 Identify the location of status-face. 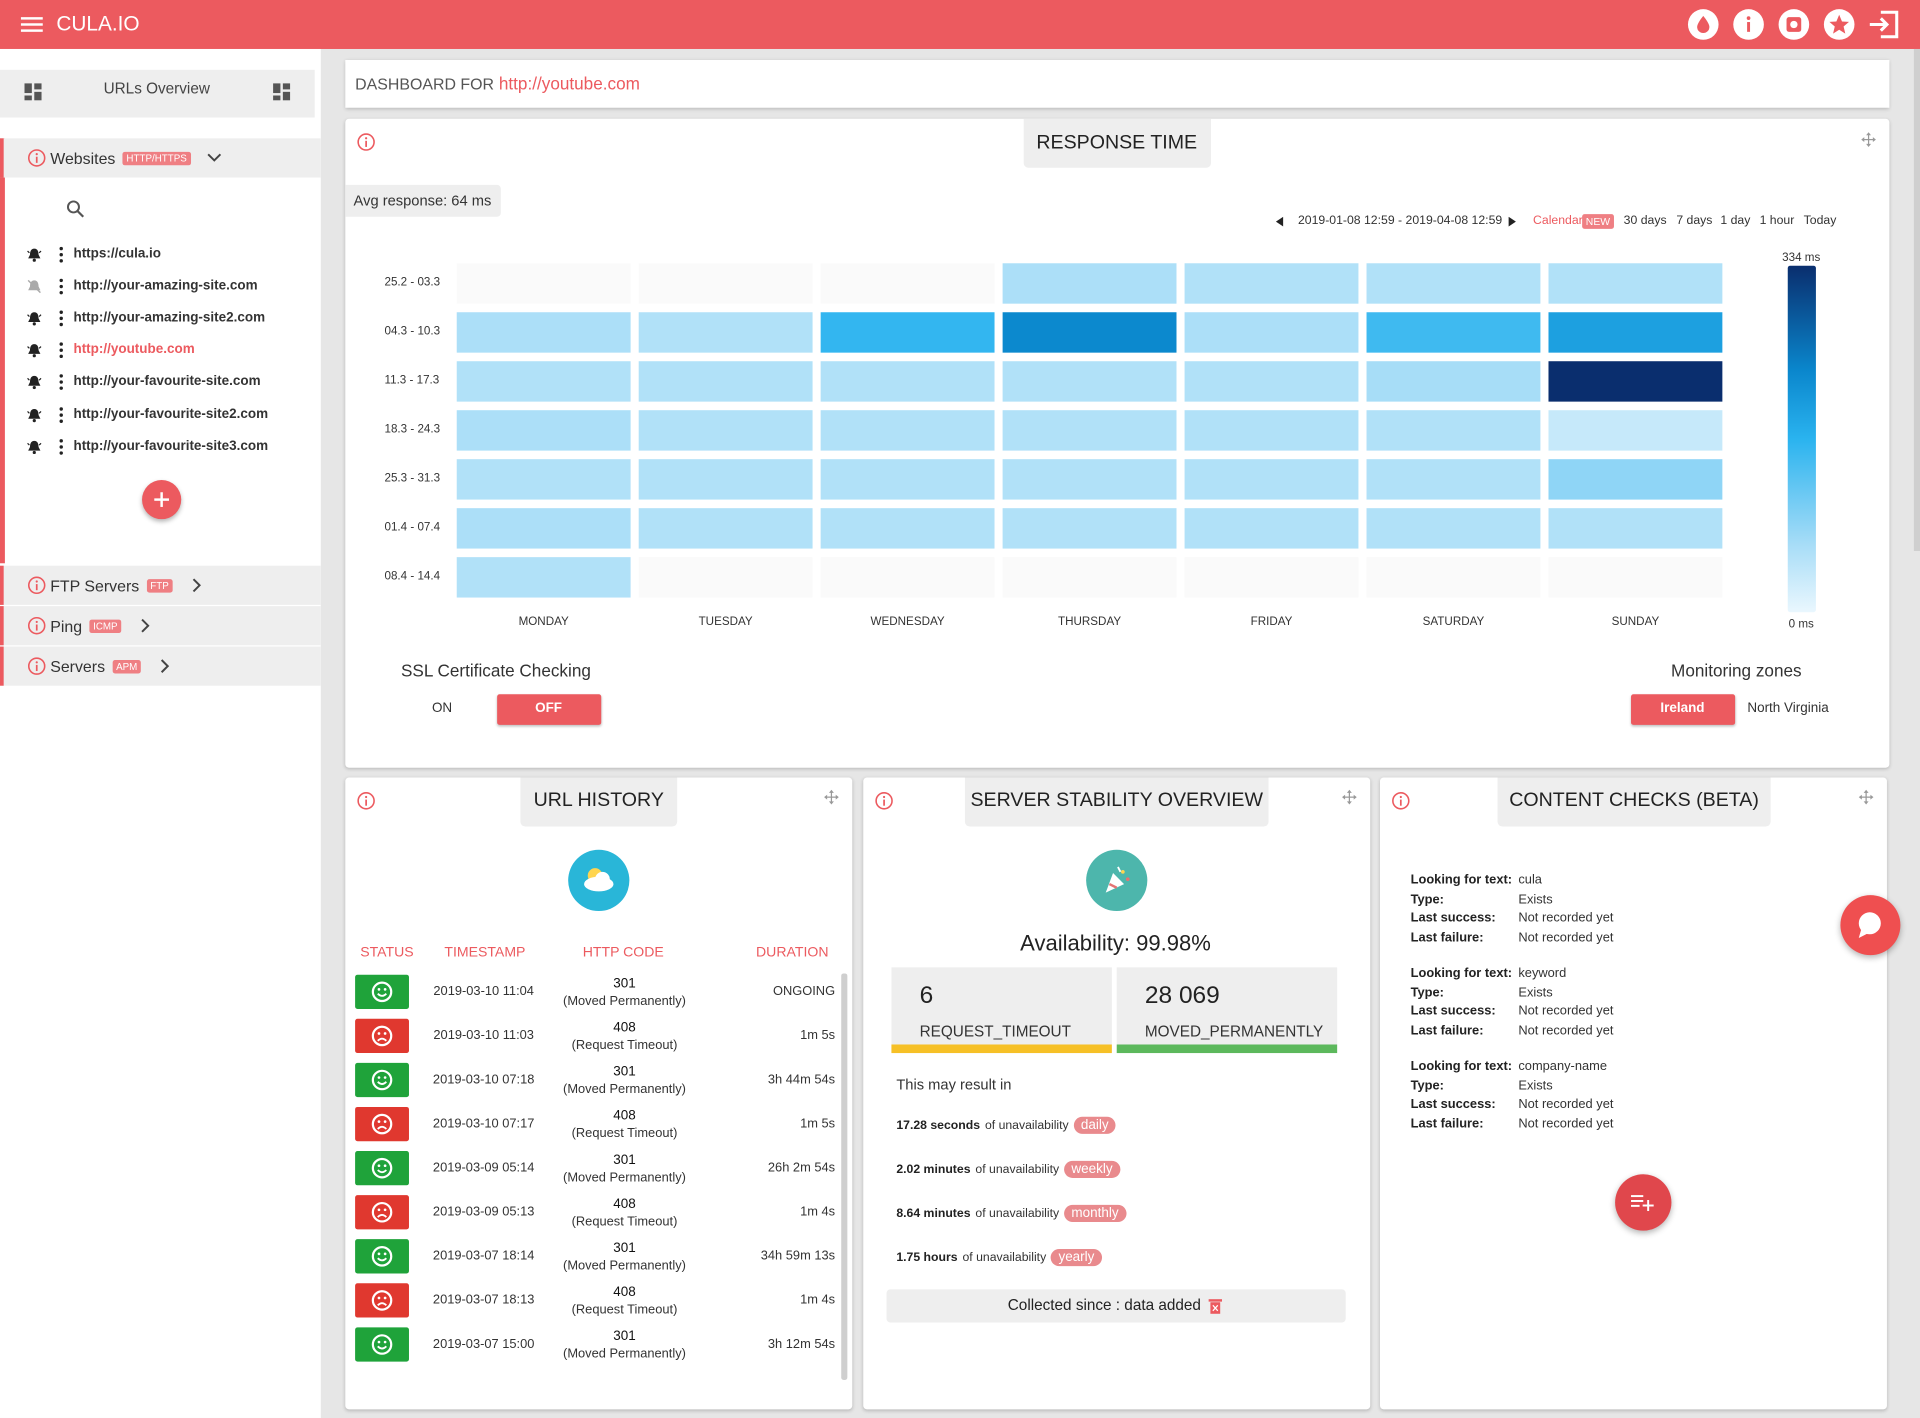
(382, 1080).